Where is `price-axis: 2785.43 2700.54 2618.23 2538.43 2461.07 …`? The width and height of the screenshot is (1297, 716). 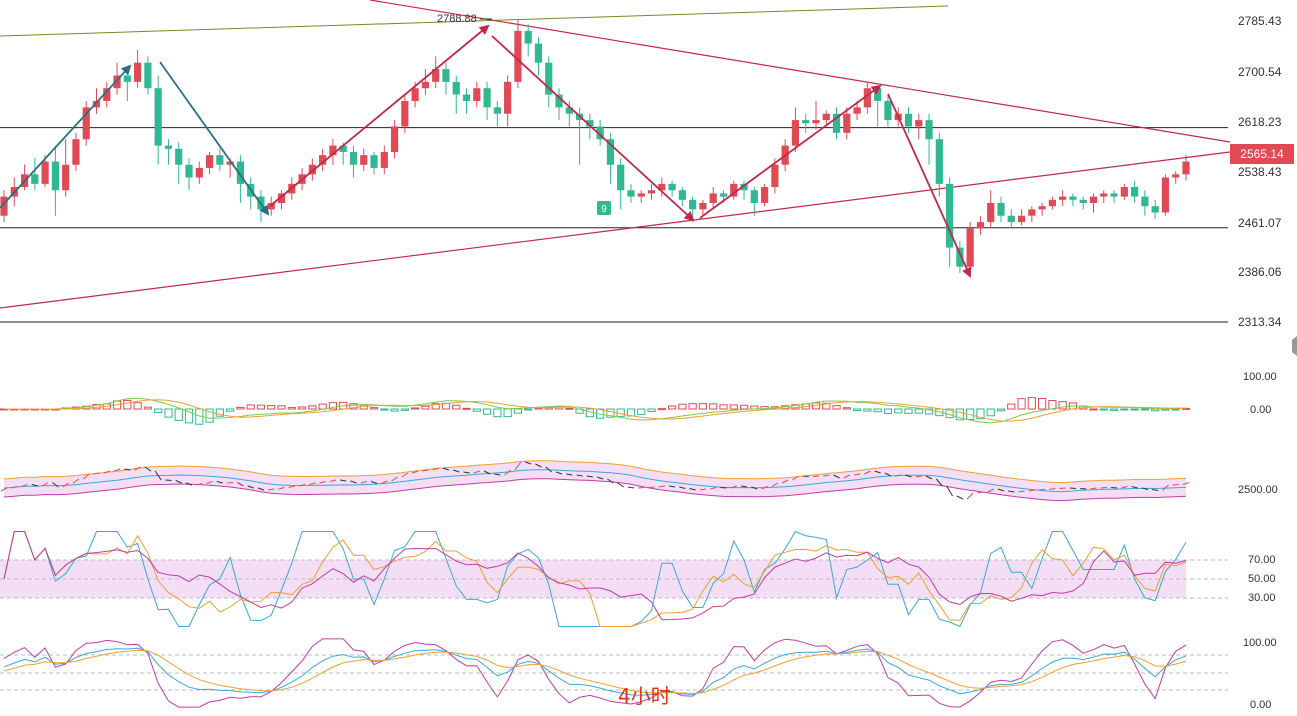 price-axis: 2785.43 2700.54 2618.23 2538.43 2461.07 … is located at coordinates (1260, 171).